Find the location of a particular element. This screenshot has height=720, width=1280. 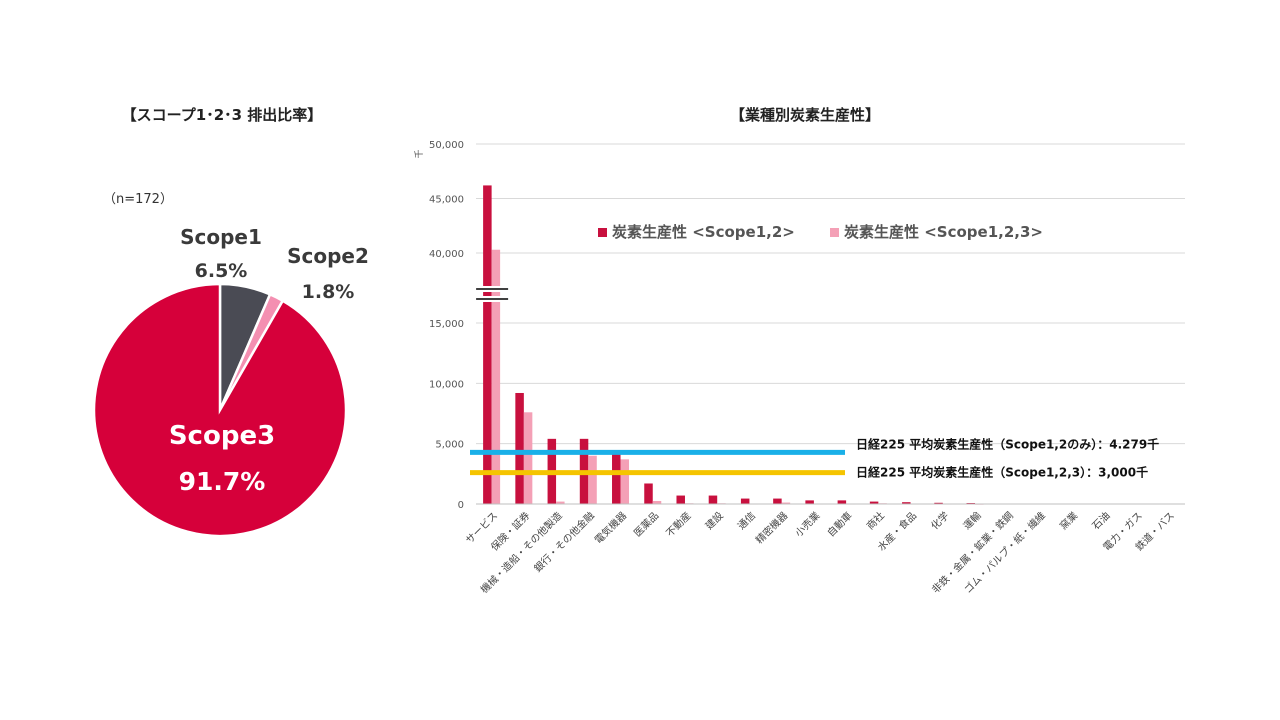

bar-chart-title: 【業種別炭素生産性】 is located at coordinates (804, 115).